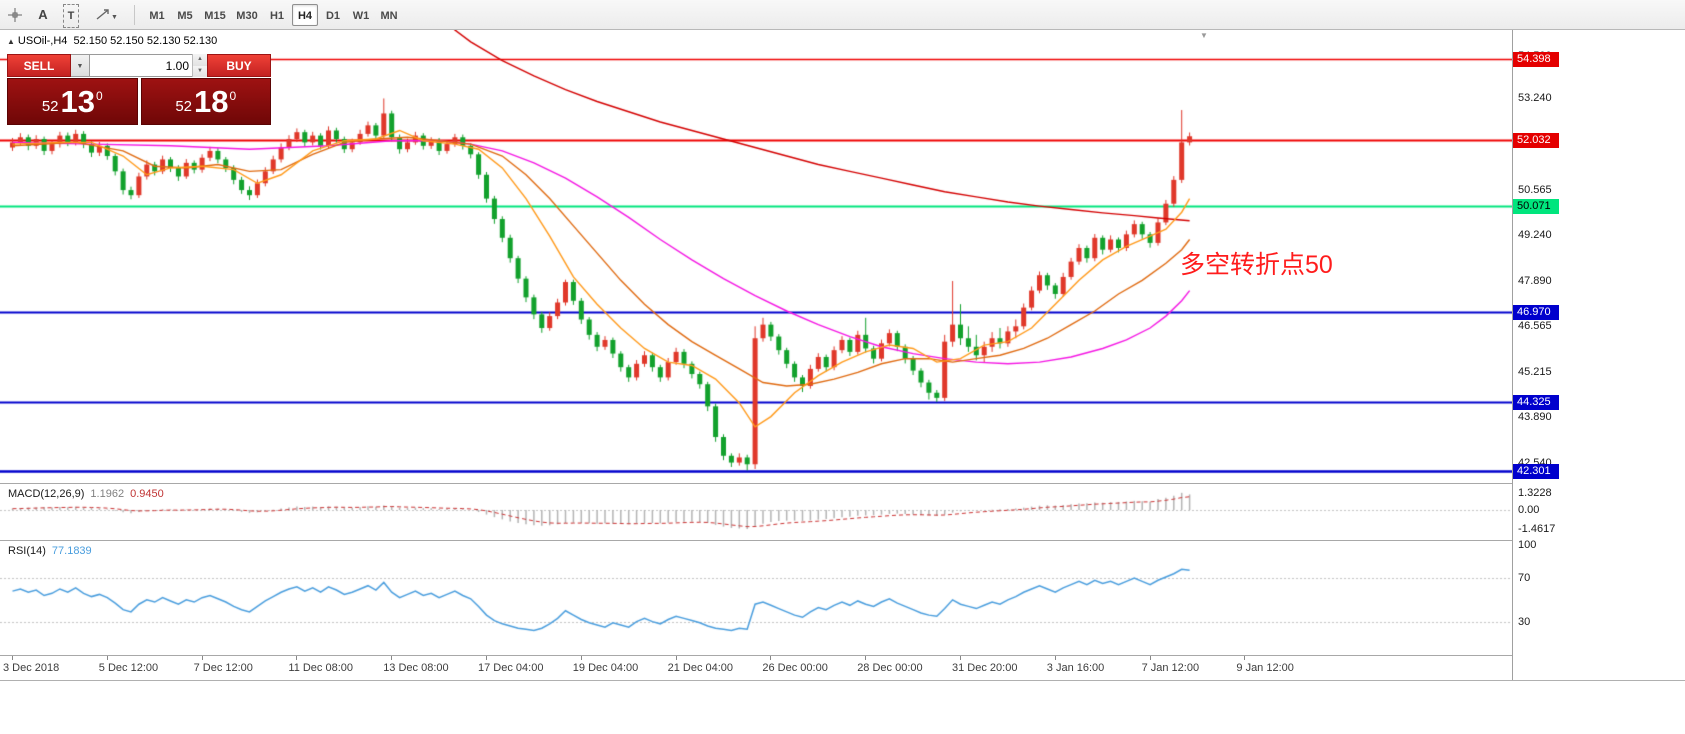  I want to click on rsi-axis-label: 30, so click(1524, 621).